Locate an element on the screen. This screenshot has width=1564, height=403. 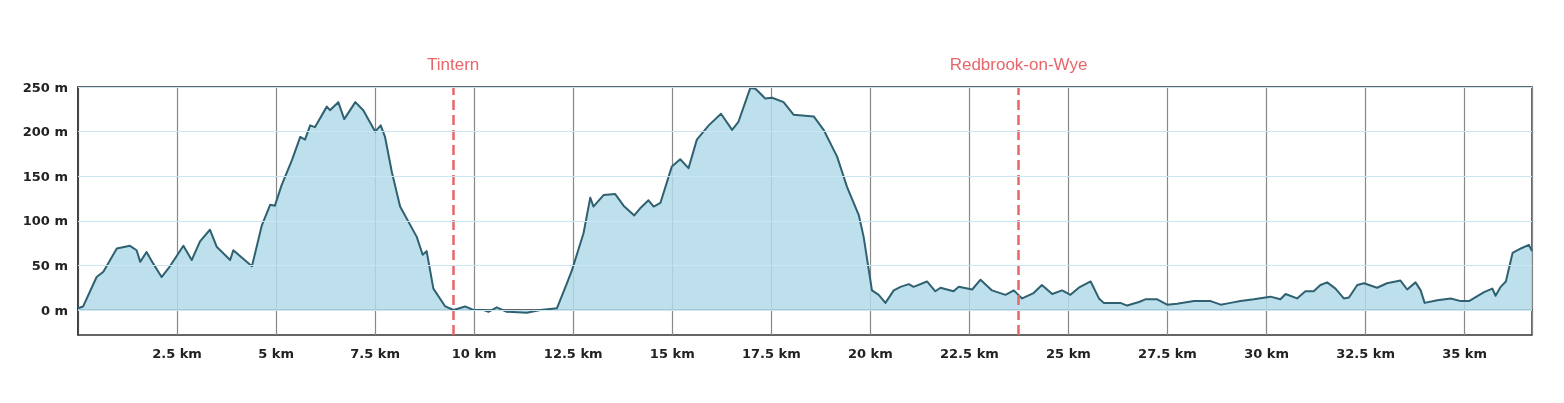
x-tick-label: 12.5 km is located at coordinates (573, 353).